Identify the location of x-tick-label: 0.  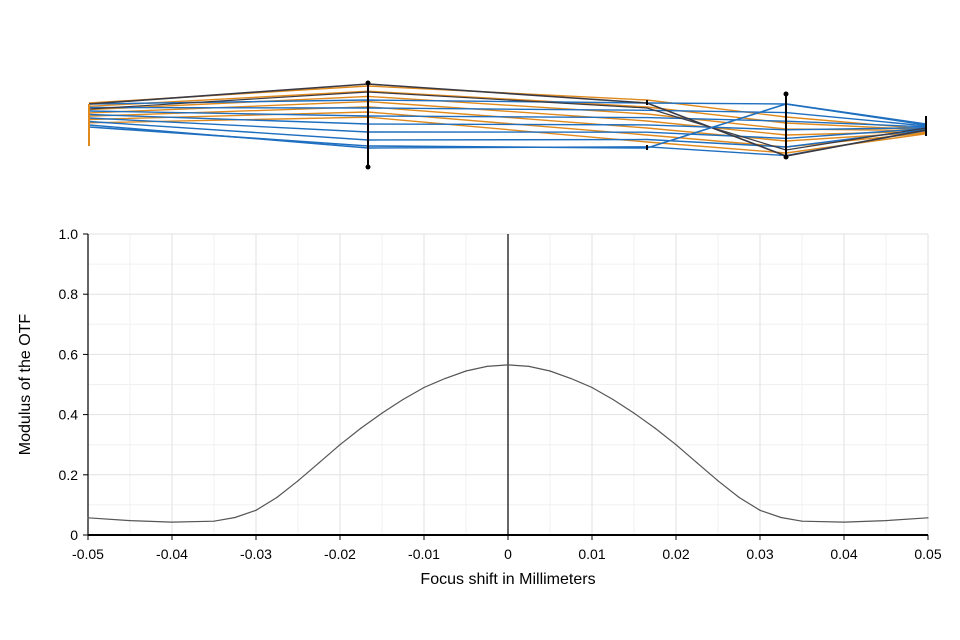
(508, 554).